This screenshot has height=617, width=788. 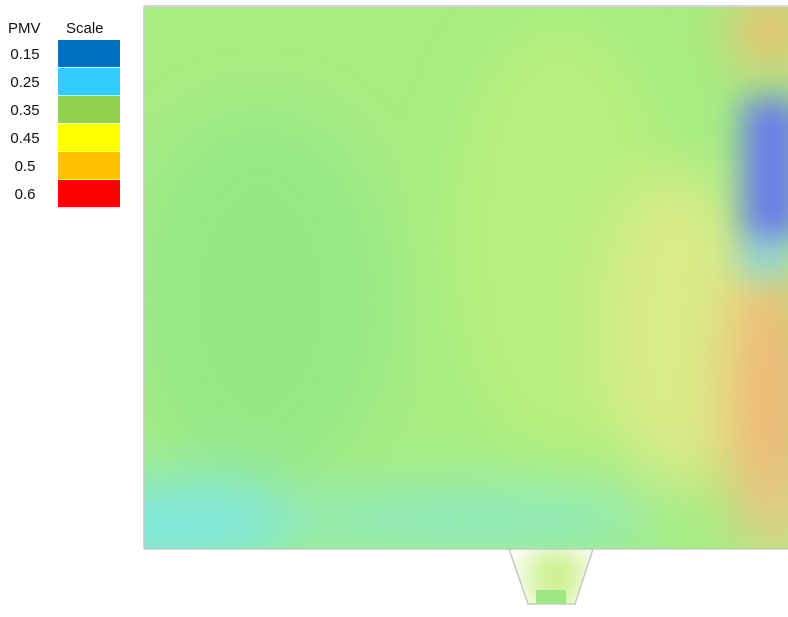 I want to click on cool-inlet-layer, so click(x=761, y=188).